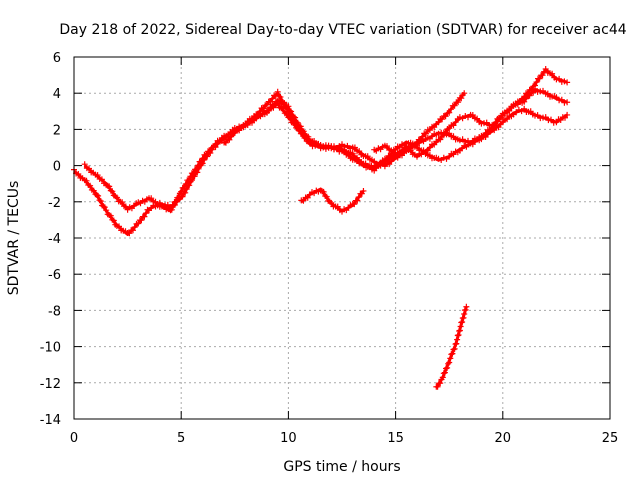 Image resolution: width=640 pixels, height=480 pixels. What do you see at coordinates (57, 130) in the screenshot?
I see `y-tick-label: 2` at bounding box center [57, 130].